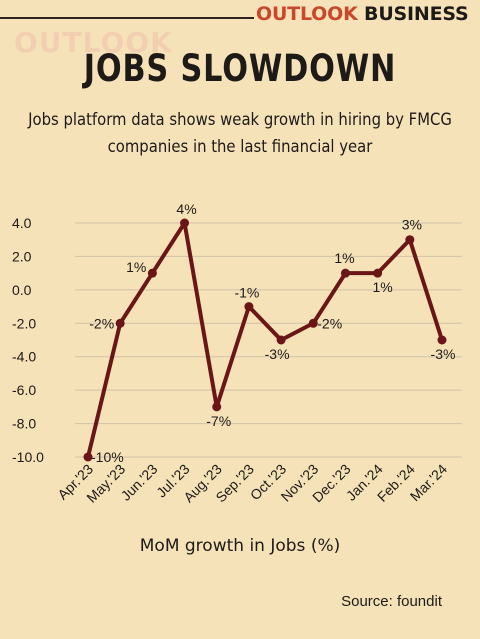 The width and height of the screenshot is (480, 639). I want to click on x-tick-label: Mar.'24, so click(429, 483).